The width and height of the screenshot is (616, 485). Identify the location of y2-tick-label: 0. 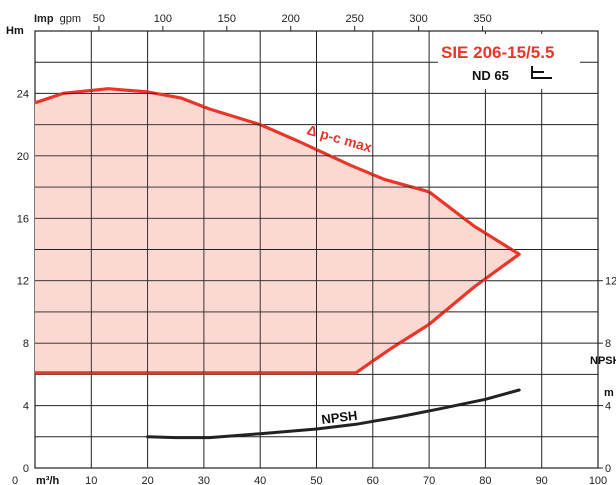
(608, 469).